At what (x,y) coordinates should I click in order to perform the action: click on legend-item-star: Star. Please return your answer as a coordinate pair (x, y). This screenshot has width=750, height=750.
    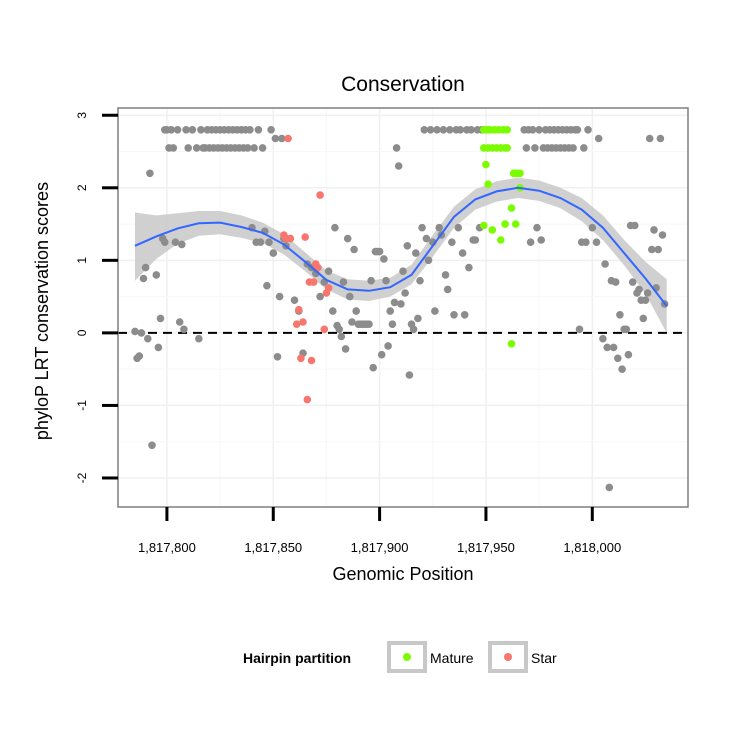
    Looking at the image, I should click on (522, 657).